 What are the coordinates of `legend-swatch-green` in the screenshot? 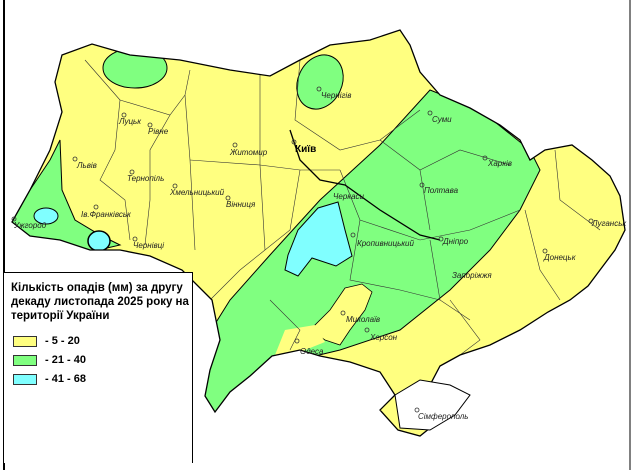 It's located at (25, 360).